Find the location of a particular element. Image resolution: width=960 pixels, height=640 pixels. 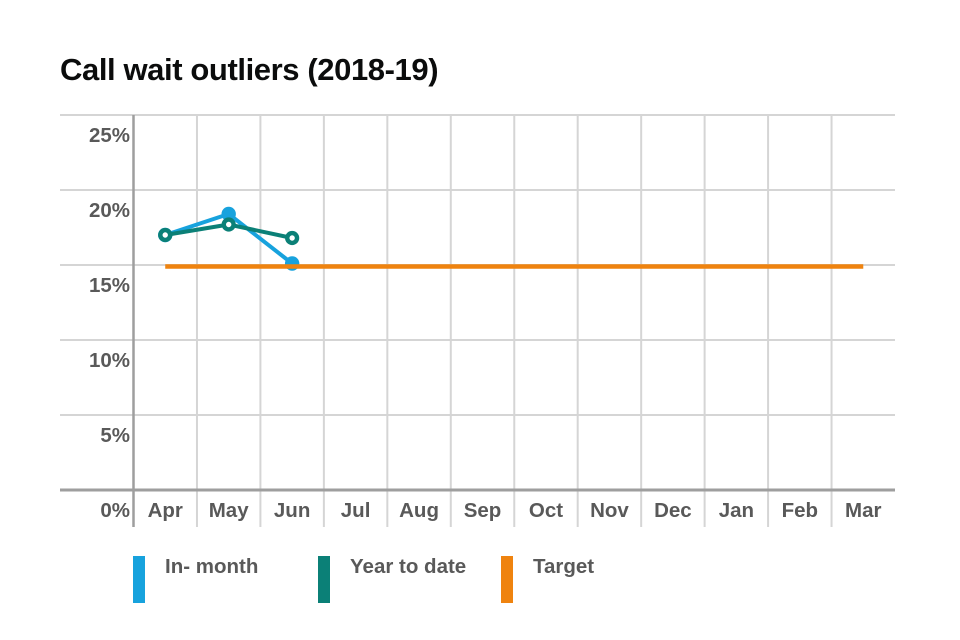

y-tick-label: 0% is located at coordinates (115, 510).